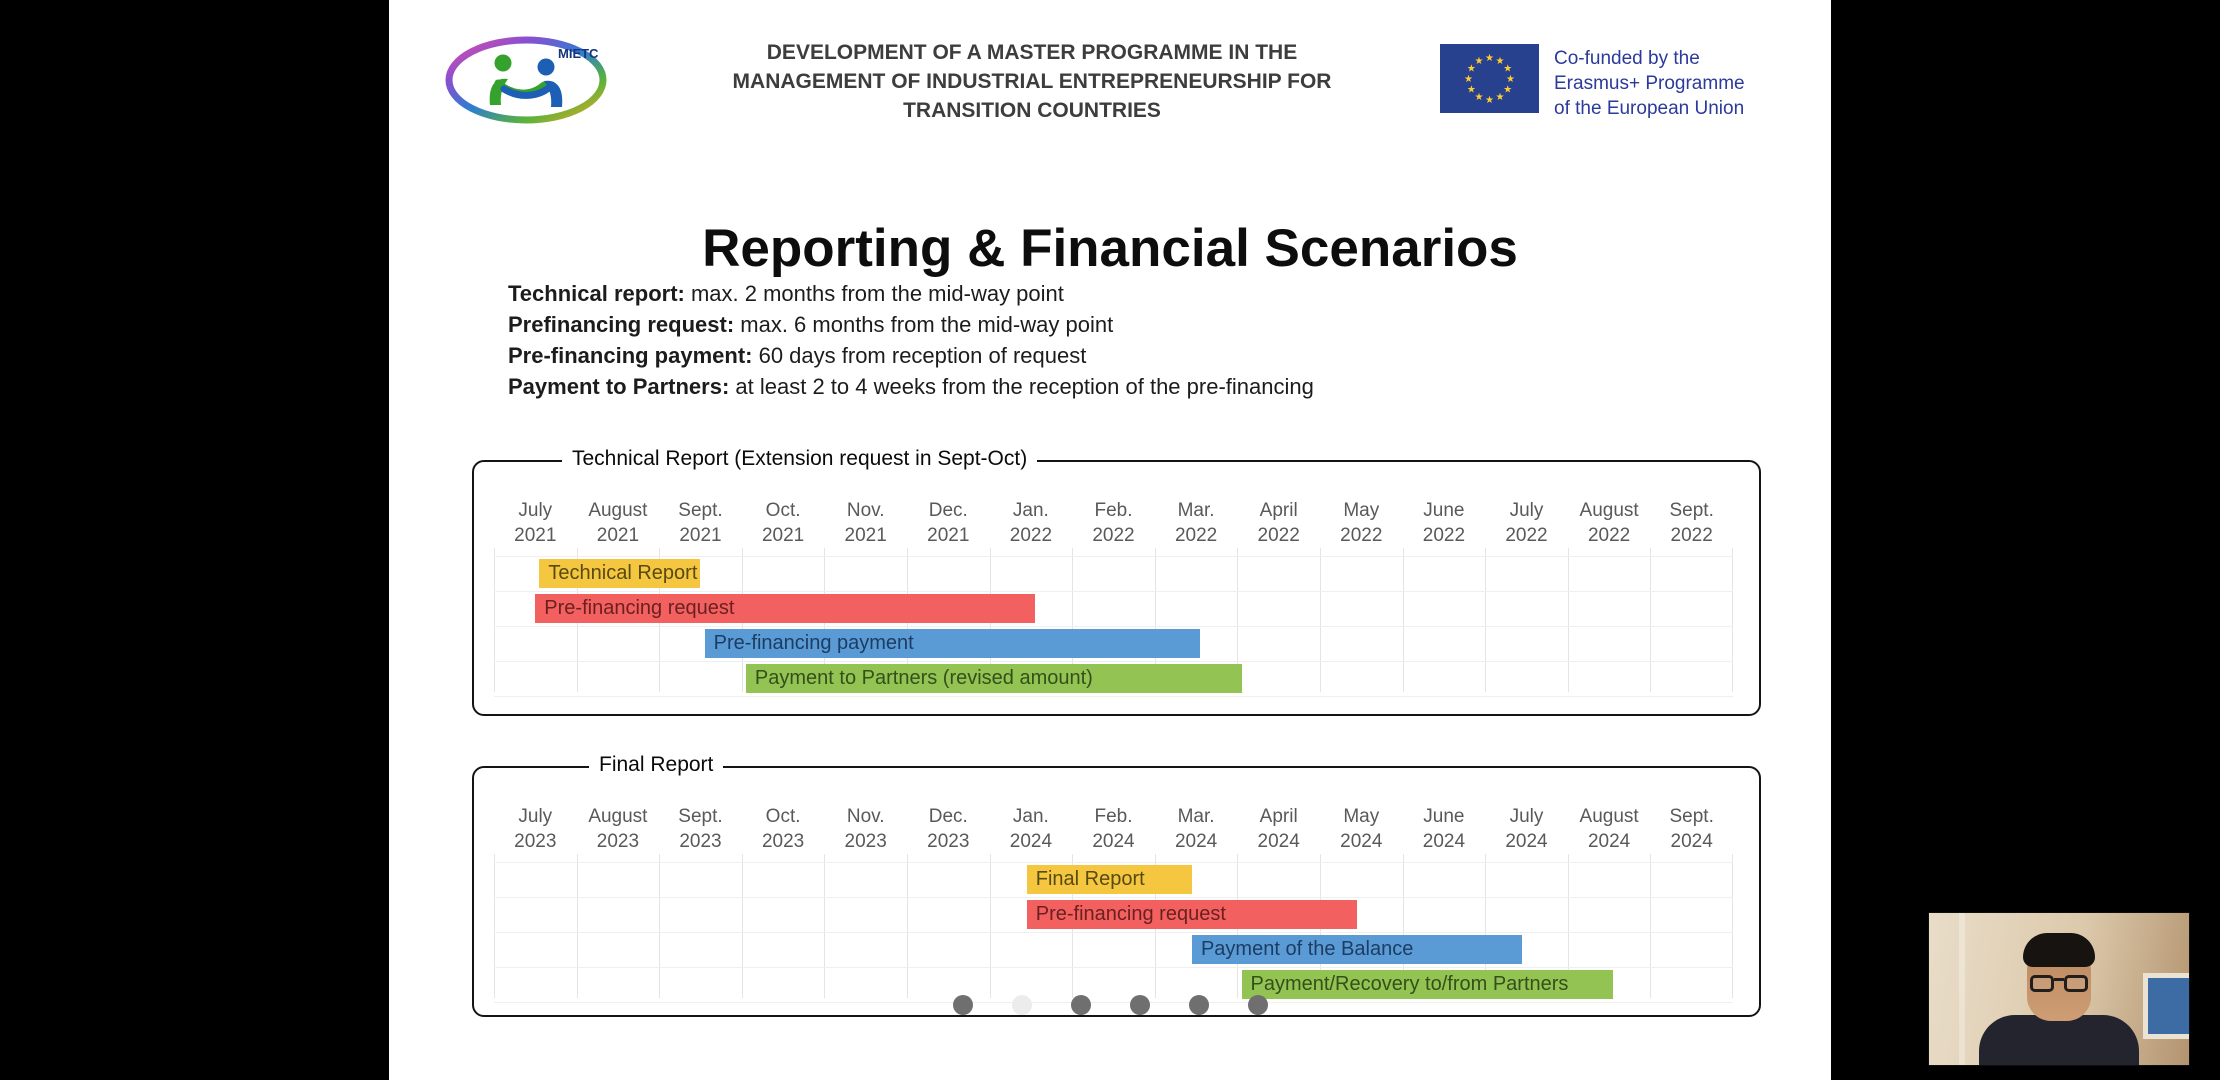  Describe the element at coordinates (1278, 829) in the screenshot. I see `month-label: April 2024` at that location.